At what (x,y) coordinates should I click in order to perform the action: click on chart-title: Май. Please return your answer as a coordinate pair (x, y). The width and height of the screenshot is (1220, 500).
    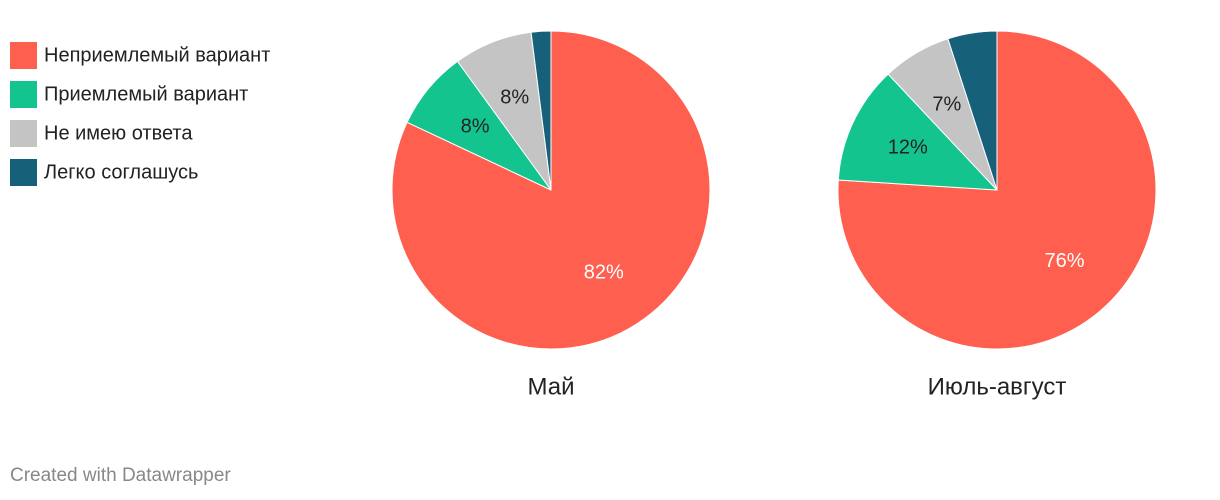
    Looking at the image, I should click on (550, 386).